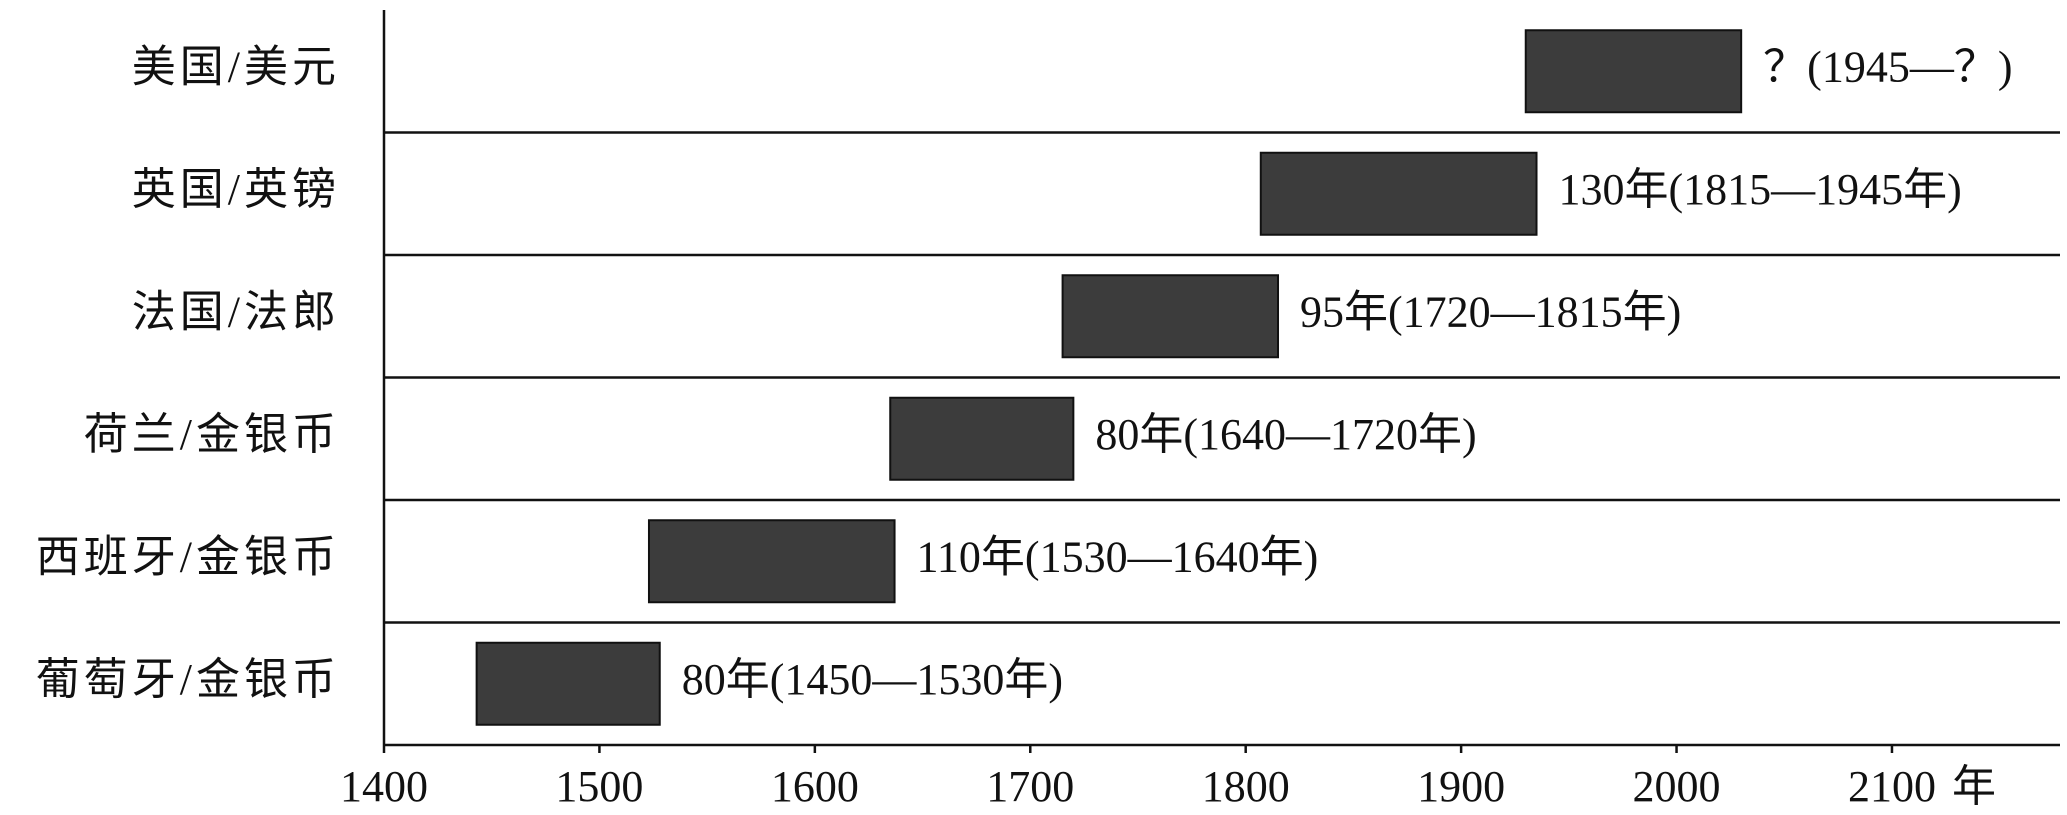 The height and width of the screenshot is (815, 2067). What do you see at coordinates (1030, 786) in the screenshot?
I see `x-tick-label: 1700` at bounding box center [1030, 786].